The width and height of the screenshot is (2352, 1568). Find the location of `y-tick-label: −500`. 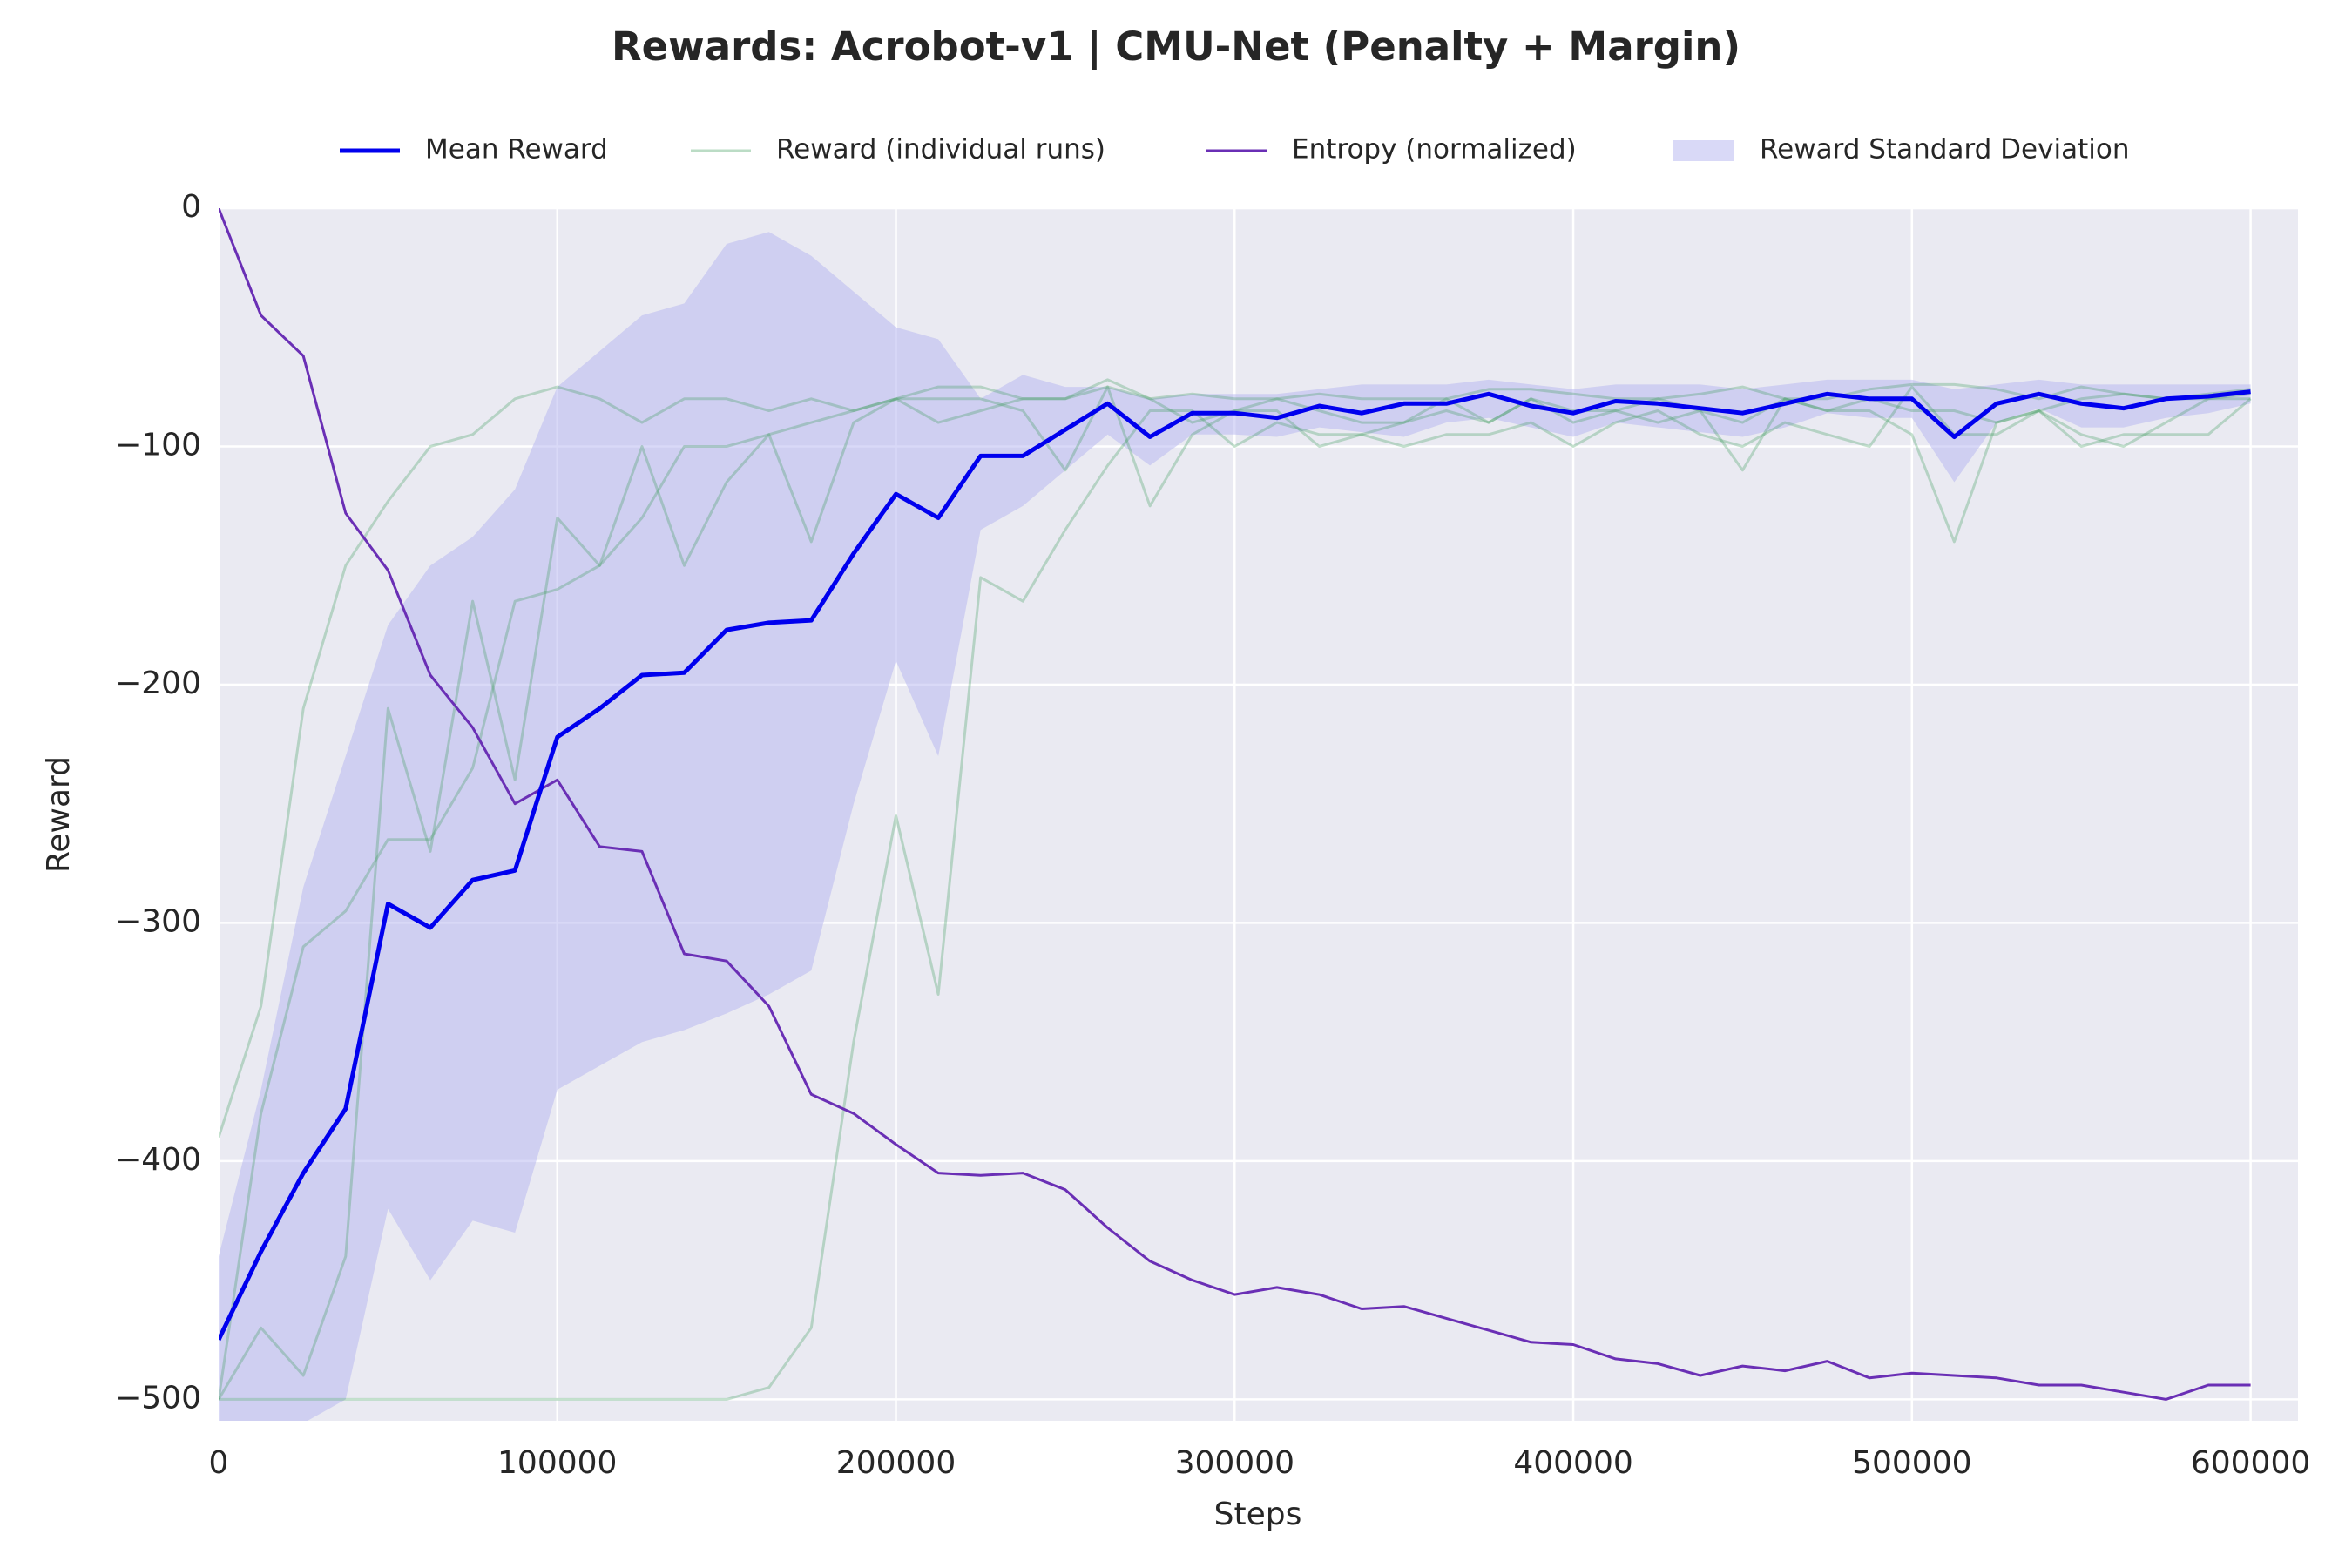

y-tick-label: −500 is located at coordinates (158, 1398).